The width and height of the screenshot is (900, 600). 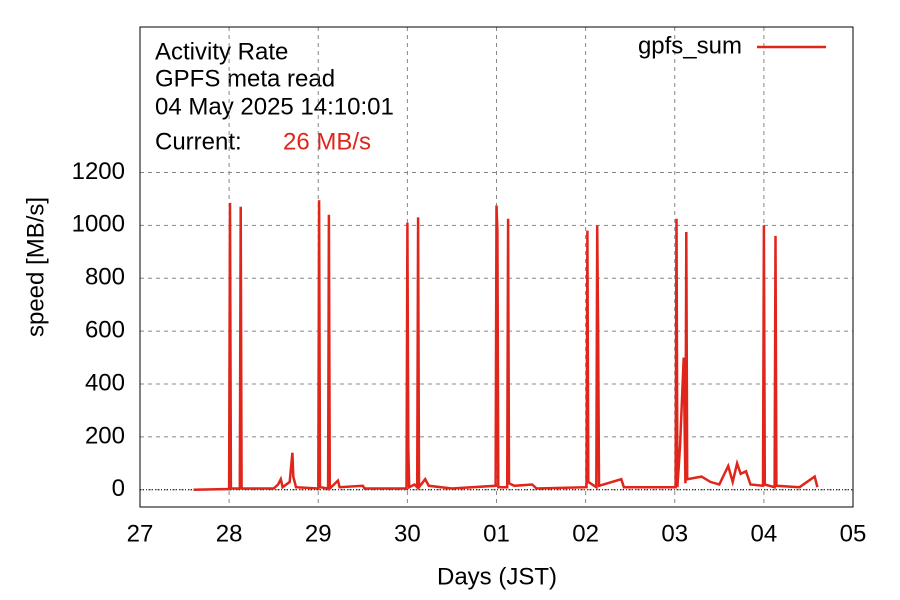 What do you see at coordinates (35, 267) in the screenshot?
I see `y-axis-label: speed [MB/s]` at bounding box center [35, 267].